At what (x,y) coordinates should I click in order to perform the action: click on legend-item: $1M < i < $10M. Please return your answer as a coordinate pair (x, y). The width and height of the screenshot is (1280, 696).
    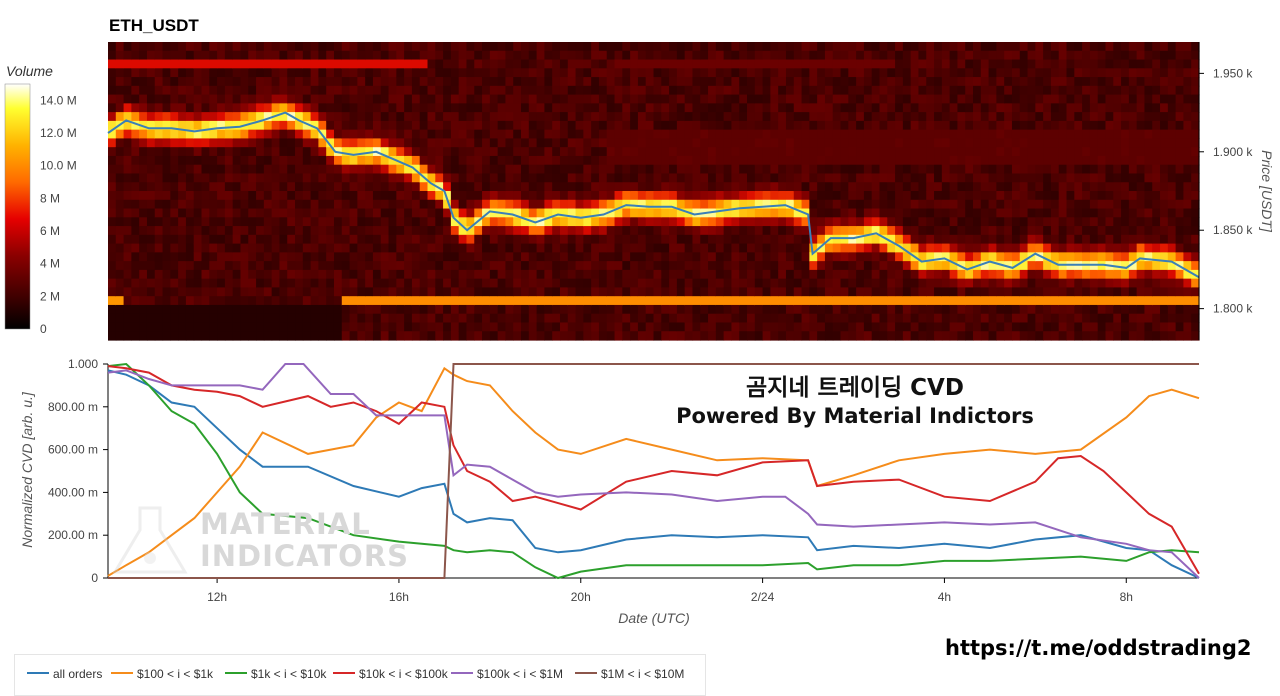
    Looking at the image, I should click on (629, 675).